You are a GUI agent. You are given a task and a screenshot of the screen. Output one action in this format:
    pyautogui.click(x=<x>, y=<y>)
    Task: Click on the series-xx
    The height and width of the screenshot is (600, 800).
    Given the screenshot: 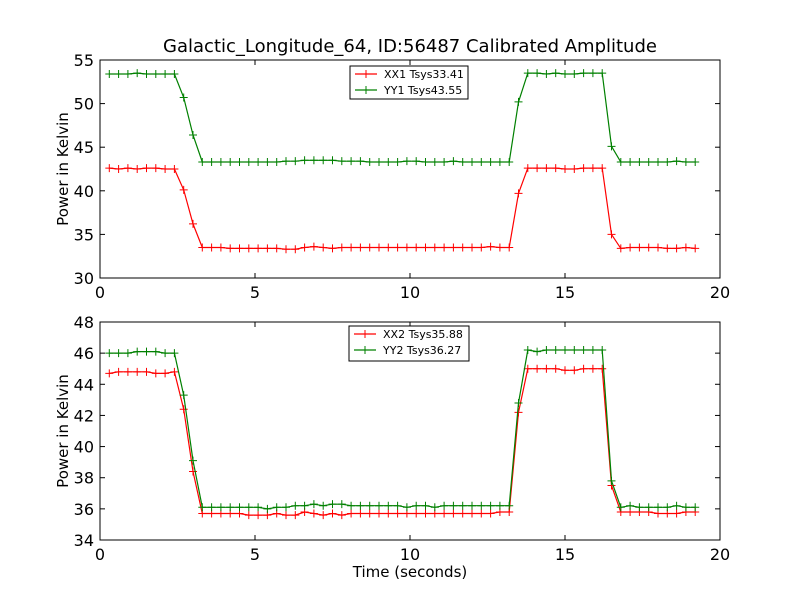 What is the action you would take?
    pyautogui.click(x=402, y=209)
    